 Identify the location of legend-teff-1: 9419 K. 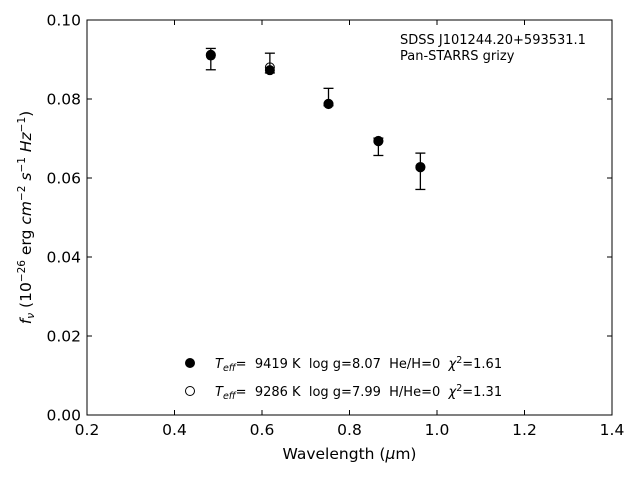
(278, 364).